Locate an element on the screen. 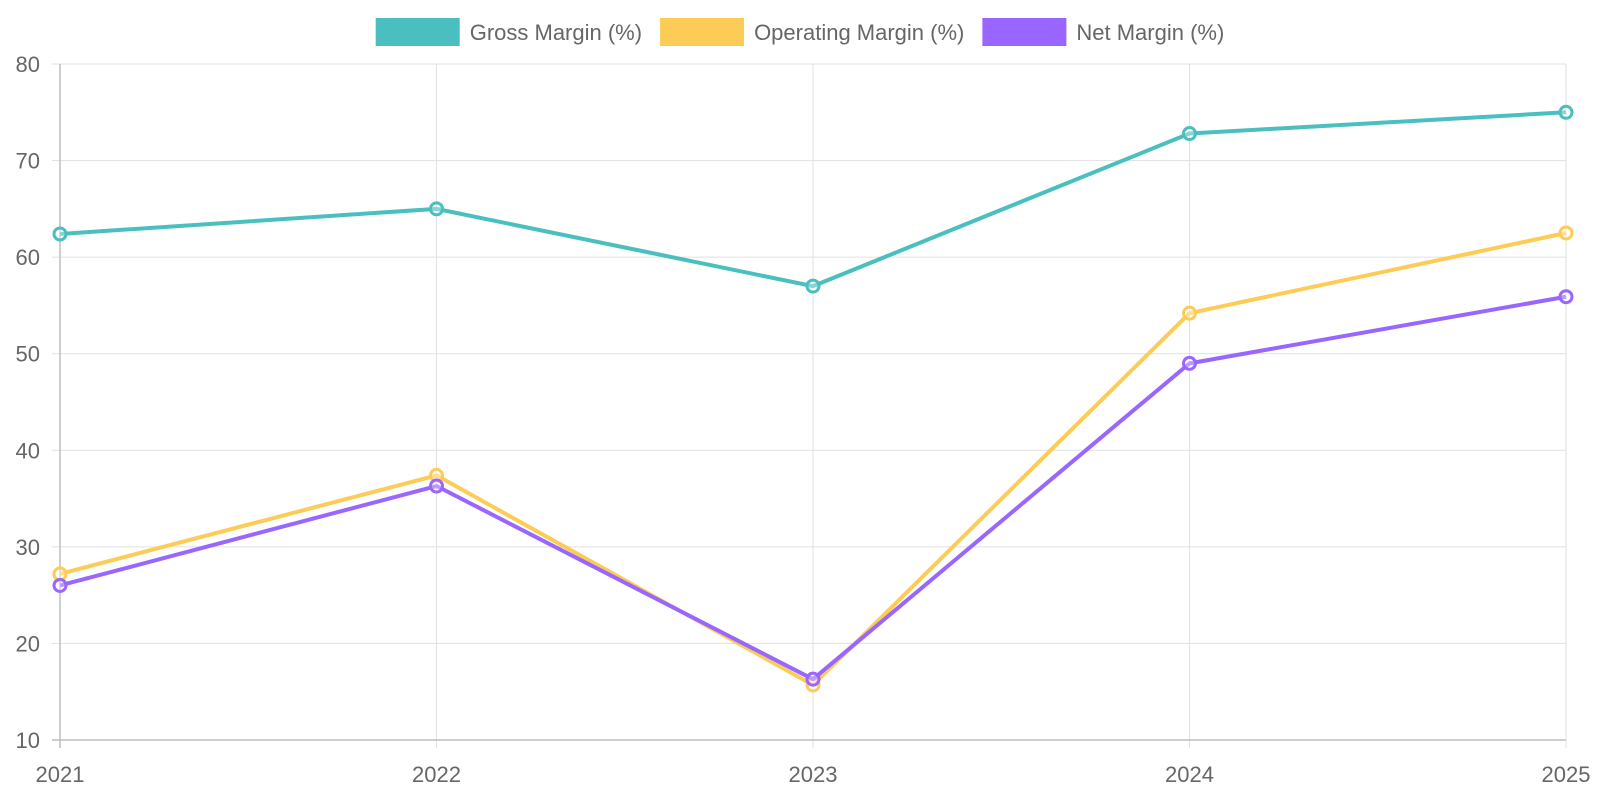  x-tick-label: 2023 is located at coordinates (813, 774).